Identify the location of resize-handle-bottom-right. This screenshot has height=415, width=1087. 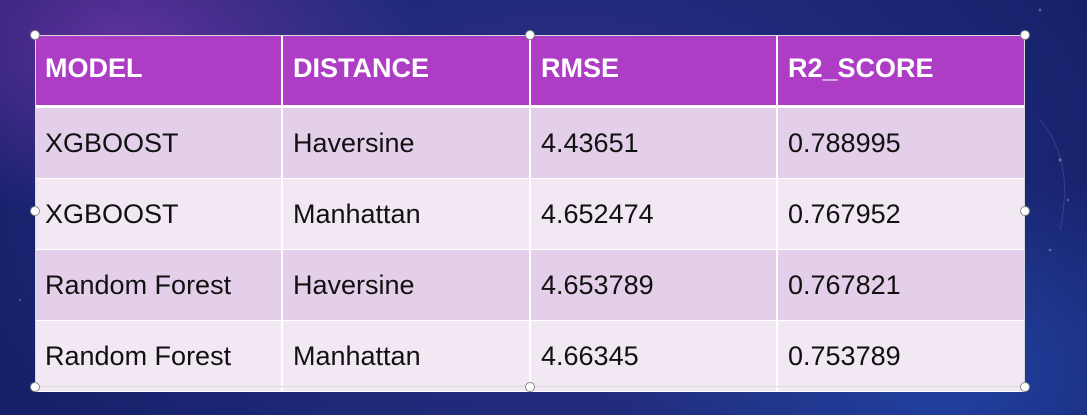
(1025, 387).